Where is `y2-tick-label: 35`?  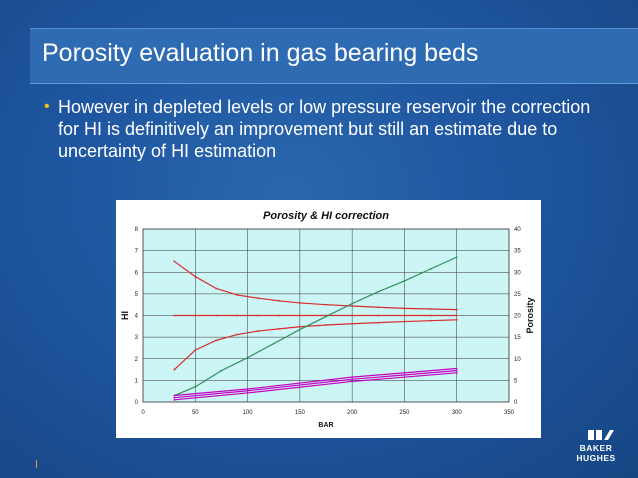
y2-tick-label: 35 is located at coordinates (517, 252).